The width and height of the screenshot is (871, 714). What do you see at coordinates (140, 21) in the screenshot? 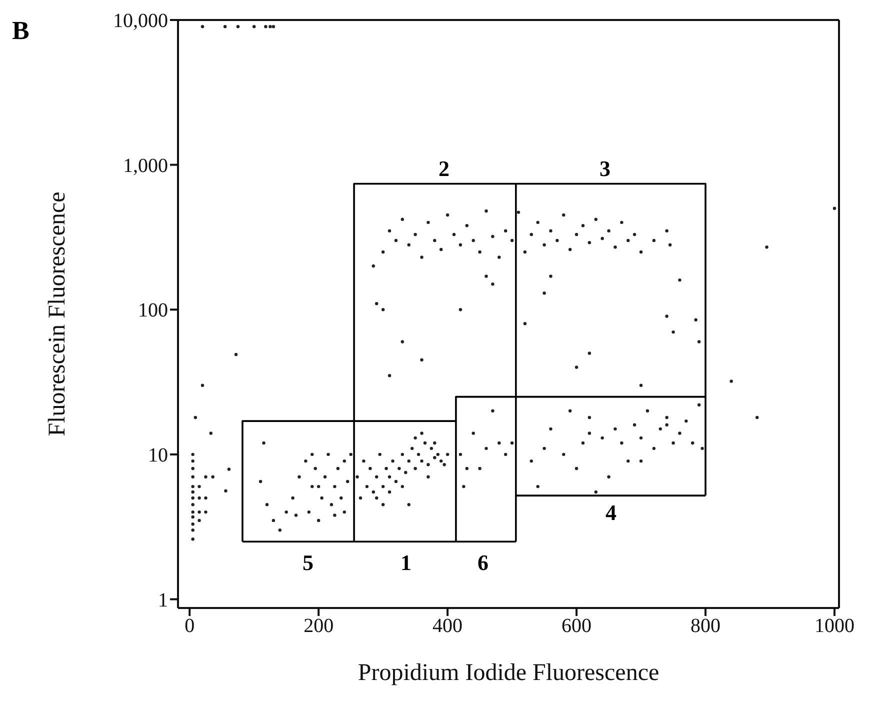
I see `y-tick-label: 10,000` at bounding box center [140, 21].